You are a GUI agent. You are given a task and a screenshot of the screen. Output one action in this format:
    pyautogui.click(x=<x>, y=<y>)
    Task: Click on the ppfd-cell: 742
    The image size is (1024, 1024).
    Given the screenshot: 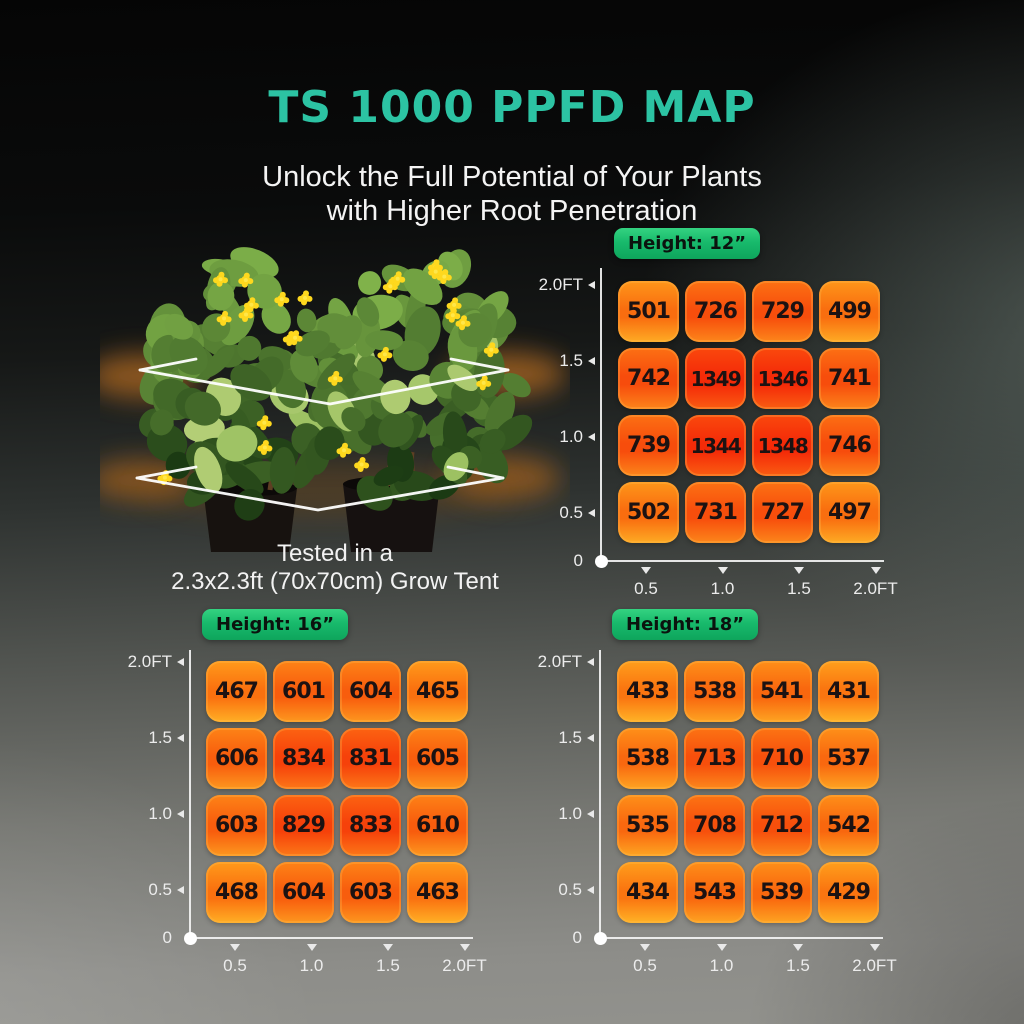 What is the action you would take?
    pyautogui.click(x=648, y=378)
    